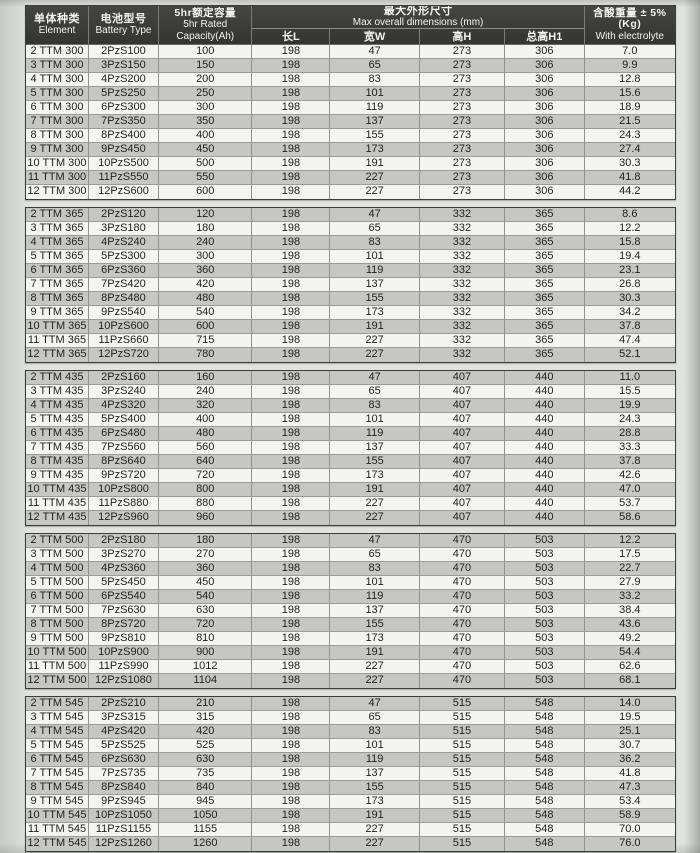 This screenshot has height=853, width=700. I want to click on table-row: 4 TTM 300 4PzS200 200 198 83 273 306 12.8, so click(350, 80).